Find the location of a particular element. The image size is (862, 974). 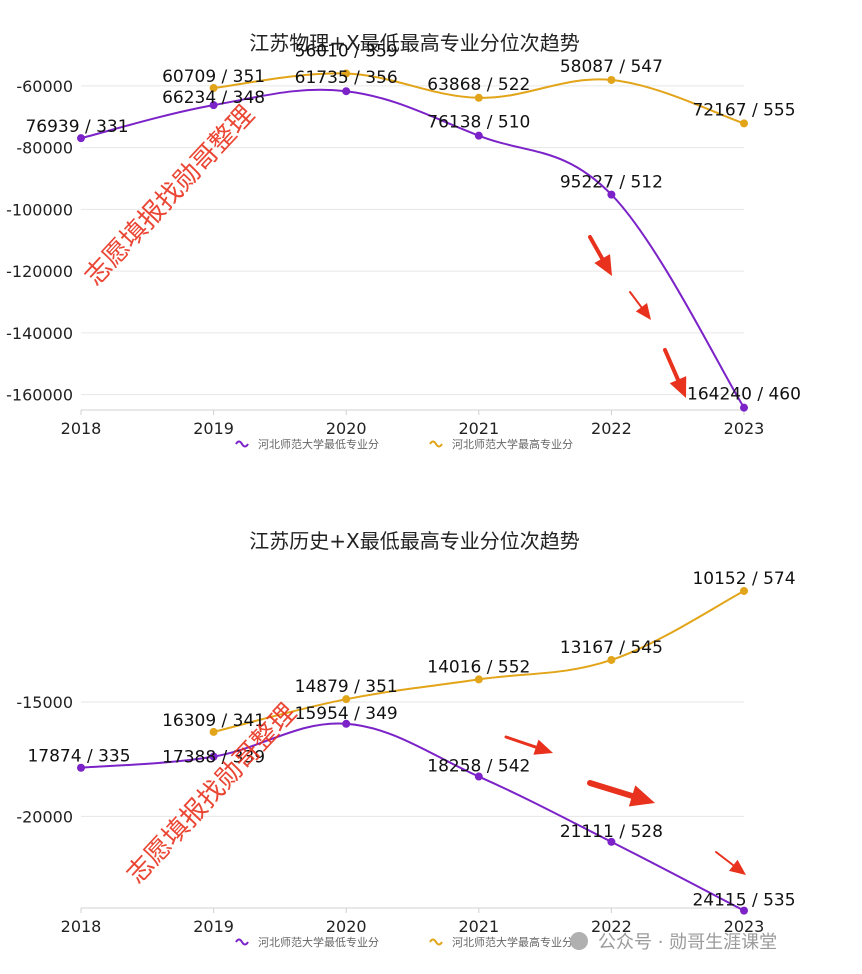

data-label: 76138 / 510 is located at coordinates (478, 123).